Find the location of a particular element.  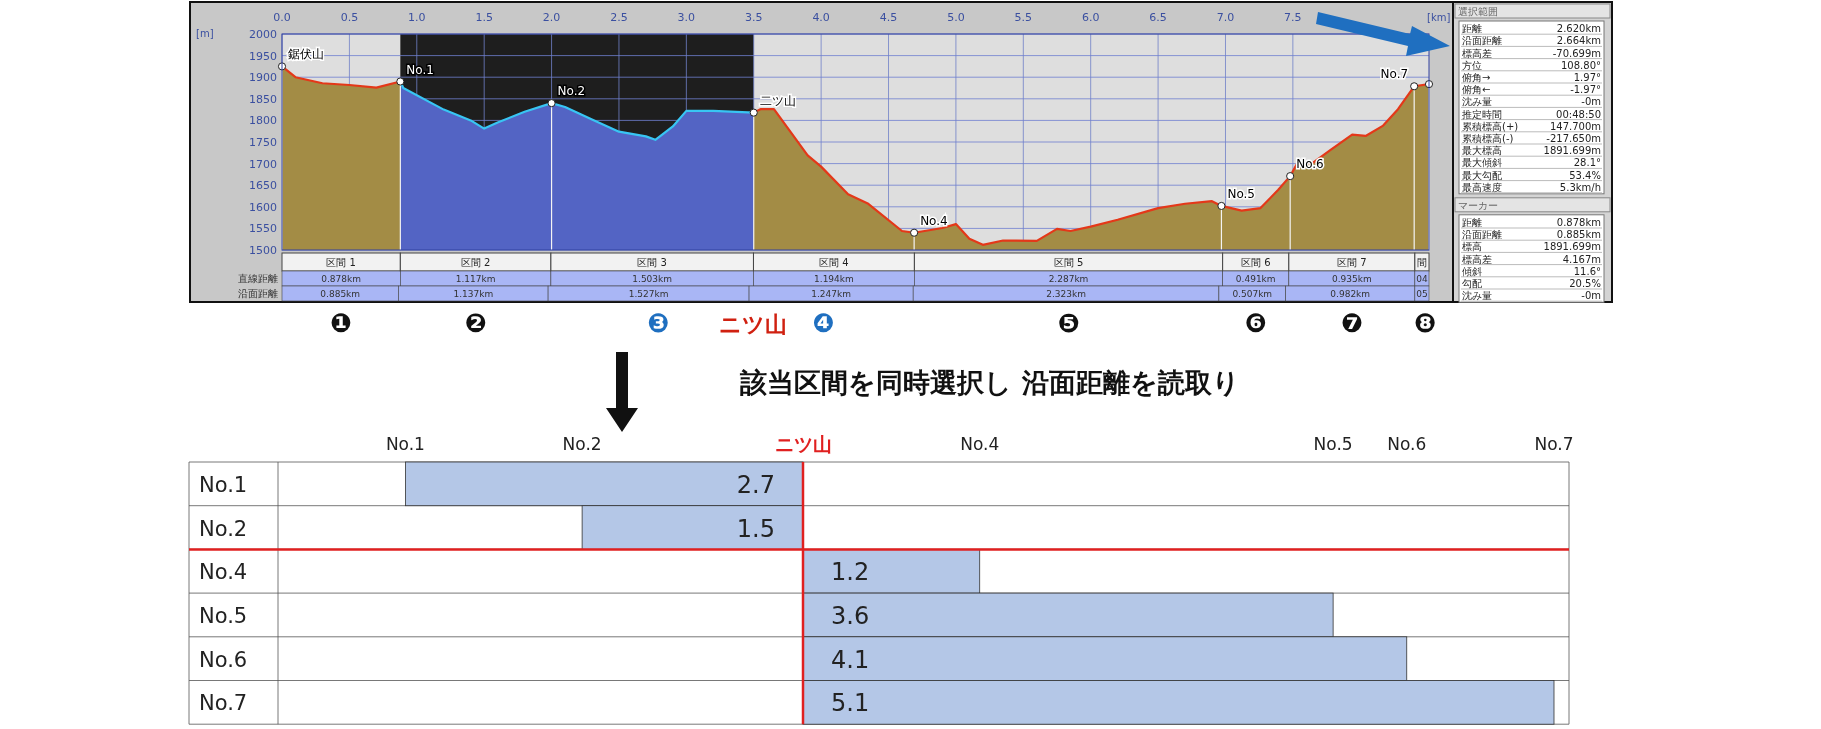

category-label: 標高 is located at coordinates (1472, 247).